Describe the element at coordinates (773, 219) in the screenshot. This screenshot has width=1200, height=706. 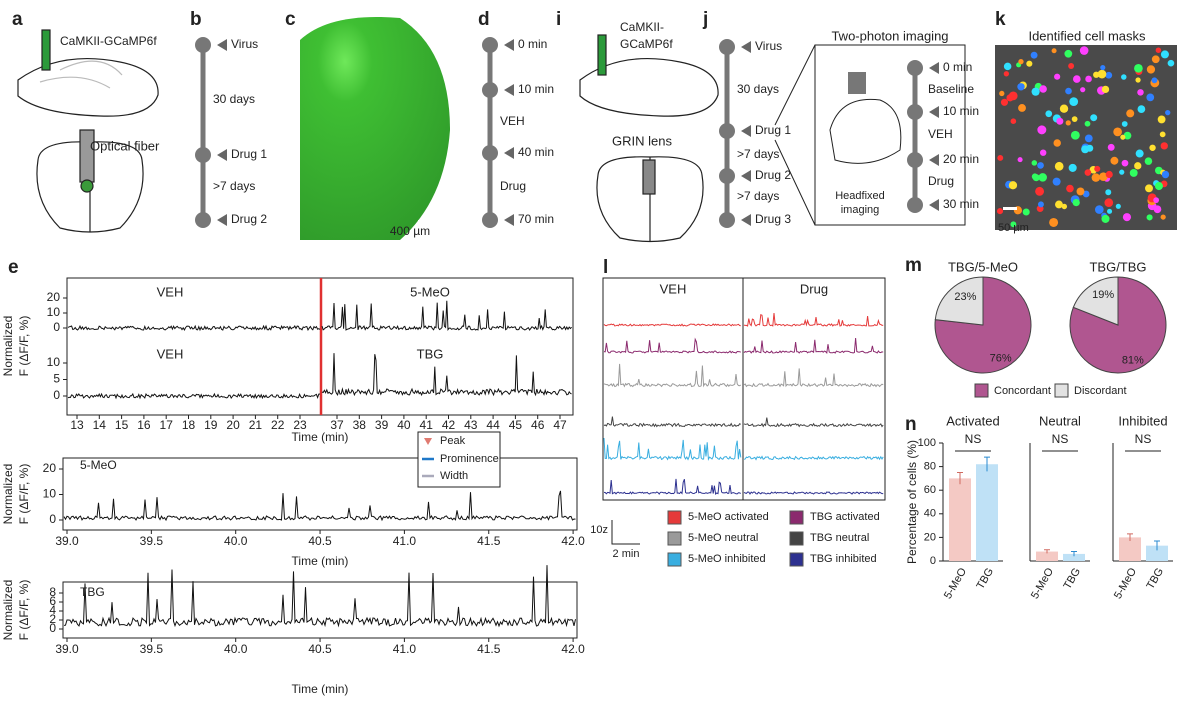
I see `label: Drug 3` at that location.